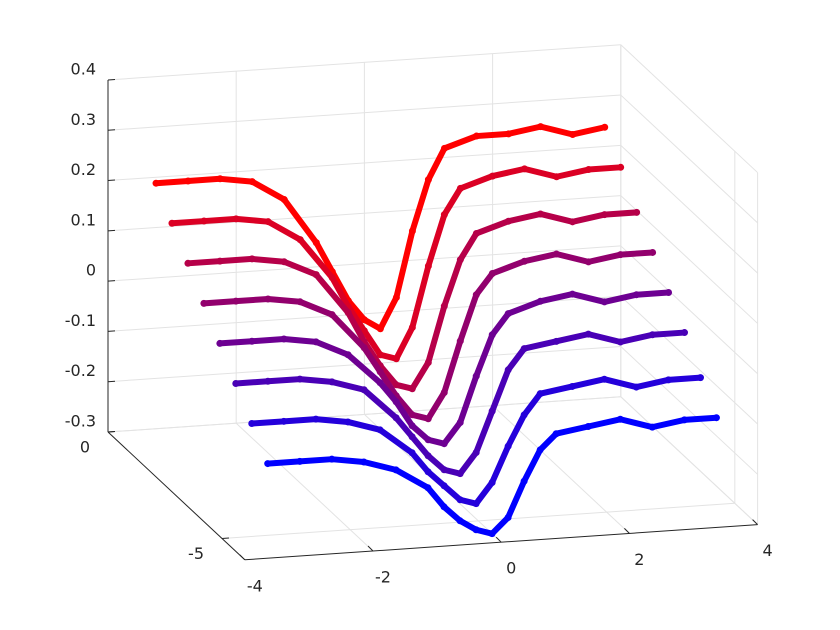 This screenshot has height=630, width=840. What do you see at coordinates (511, 568) in the screenshot?
I see `x-tick-label: 0` at bounding box center [511, 568].